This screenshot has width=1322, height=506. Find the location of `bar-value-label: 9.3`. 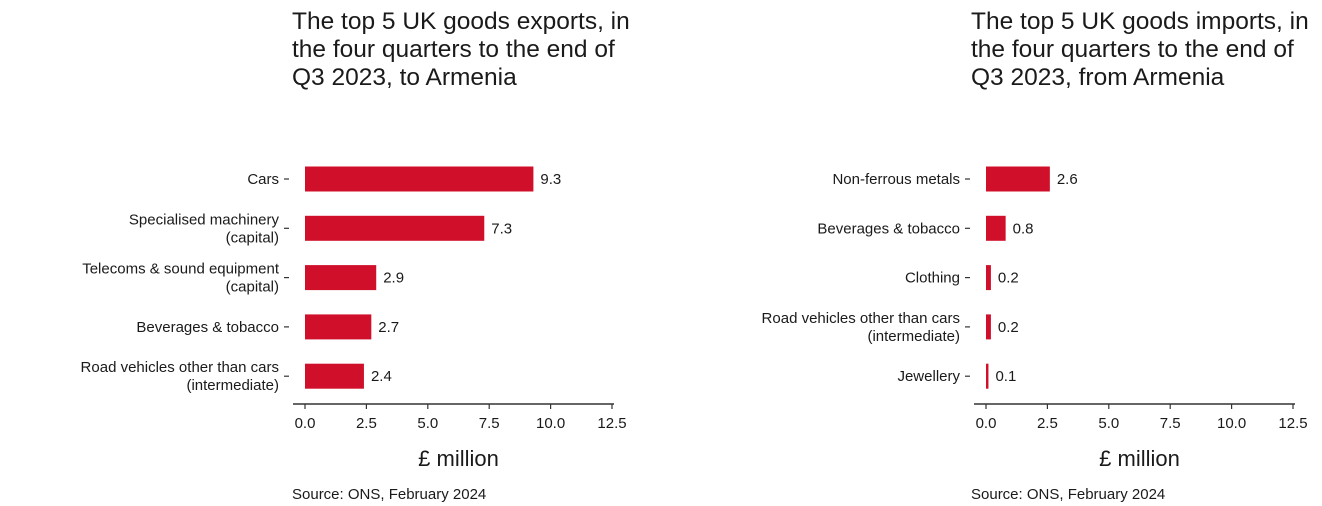

bar-value-label: 9.3 is located at coordinates (550, 179).